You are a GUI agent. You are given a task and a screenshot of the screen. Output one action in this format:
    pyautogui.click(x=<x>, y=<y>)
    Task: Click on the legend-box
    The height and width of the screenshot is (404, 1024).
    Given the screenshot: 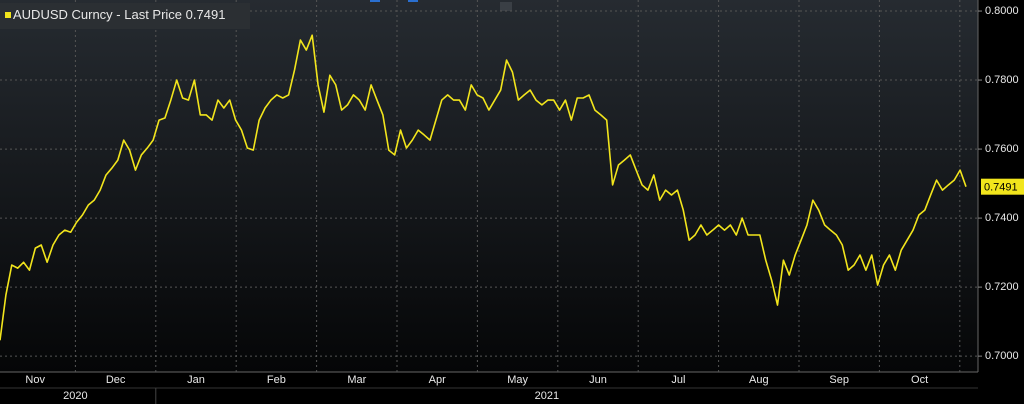 What is the action you would take?
    pyautogui.click(x=125, y=16)
    